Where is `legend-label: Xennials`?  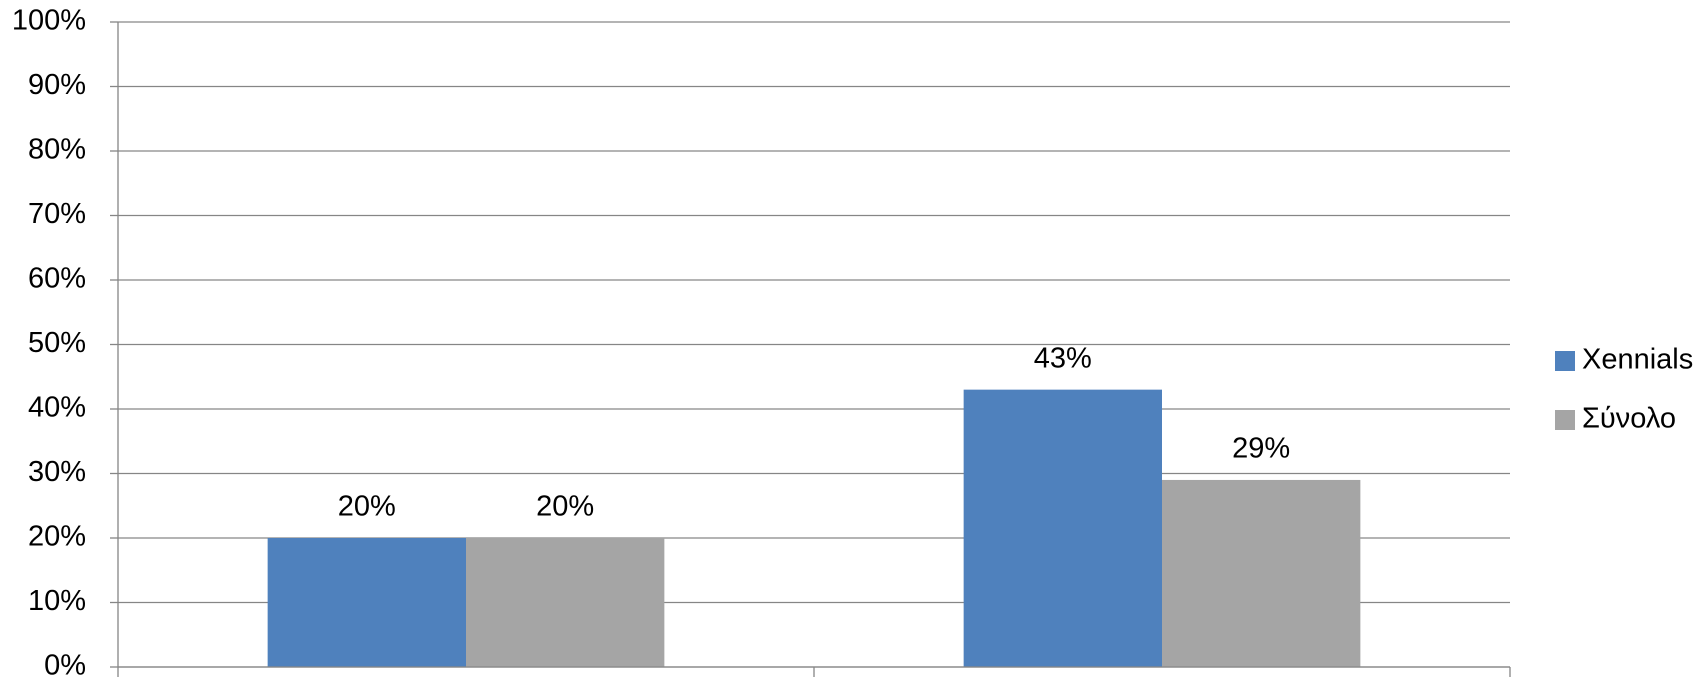 legend-label: Xennials is located at coordinates (1637, 360).